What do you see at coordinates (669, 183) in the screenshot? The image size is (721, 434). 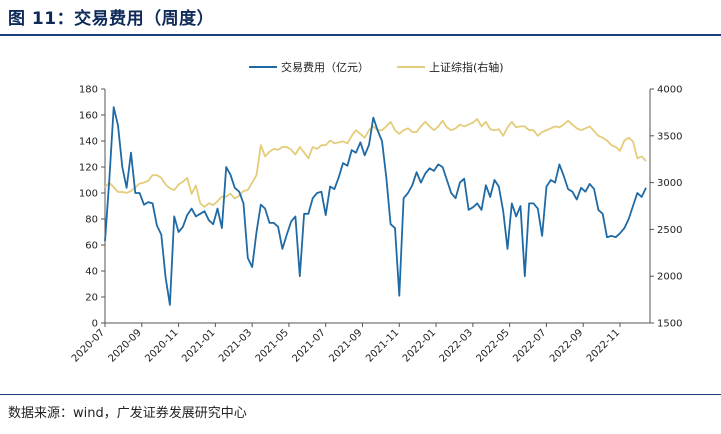 I see `y-right-tick-label: 3000` at bounding box center [669, 183].